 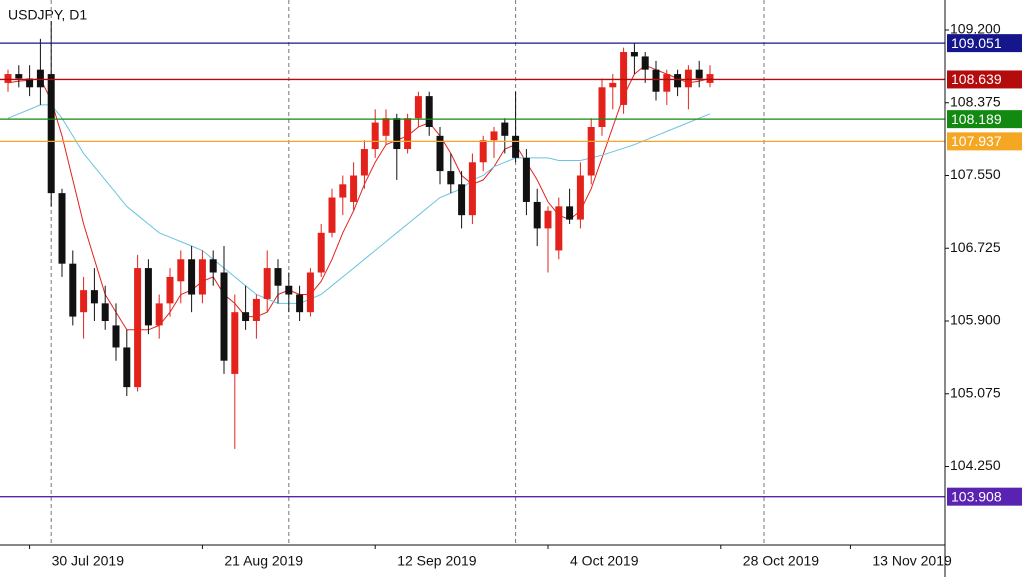 I want to click on x-tick-label: 13 Nov 2019, so click(x=912, y=561).